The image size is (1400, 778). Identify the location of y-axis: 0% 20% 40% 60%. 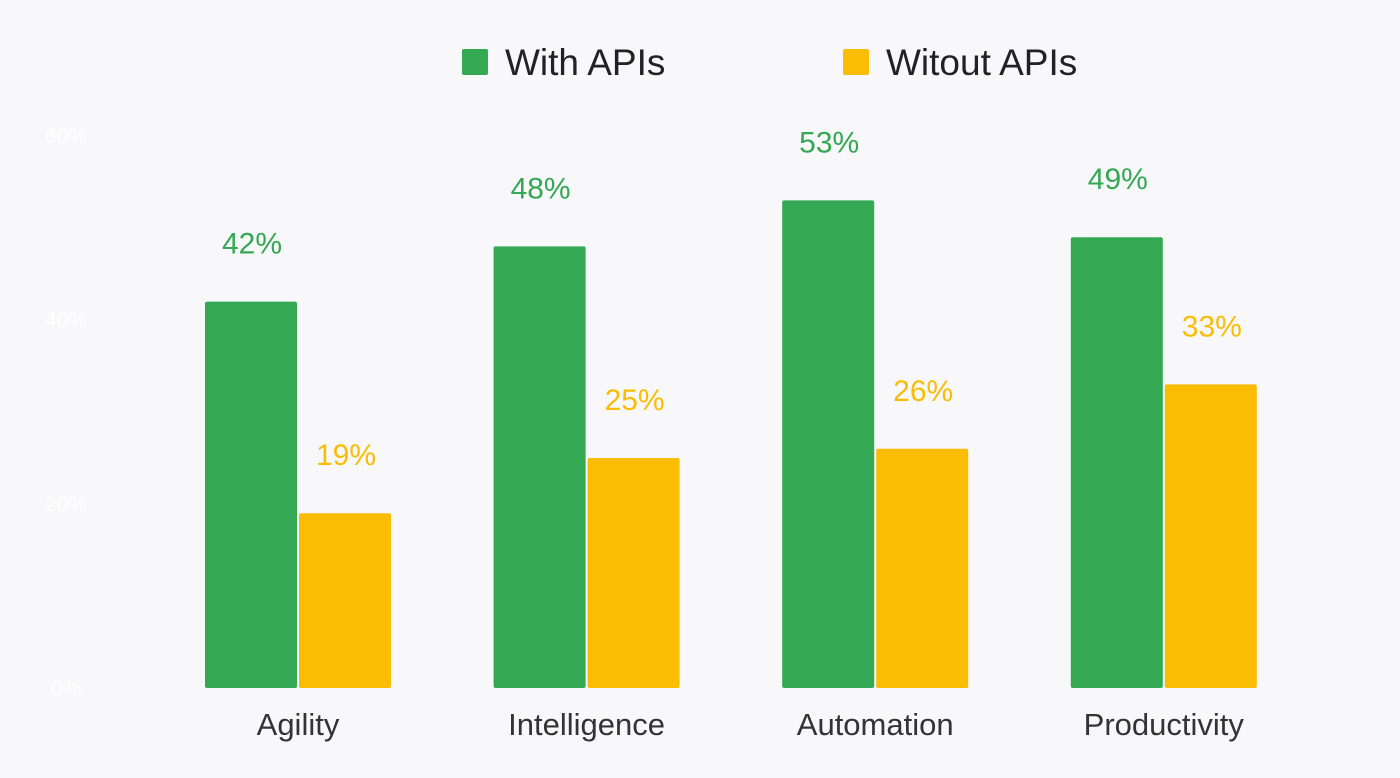
(66, 412).